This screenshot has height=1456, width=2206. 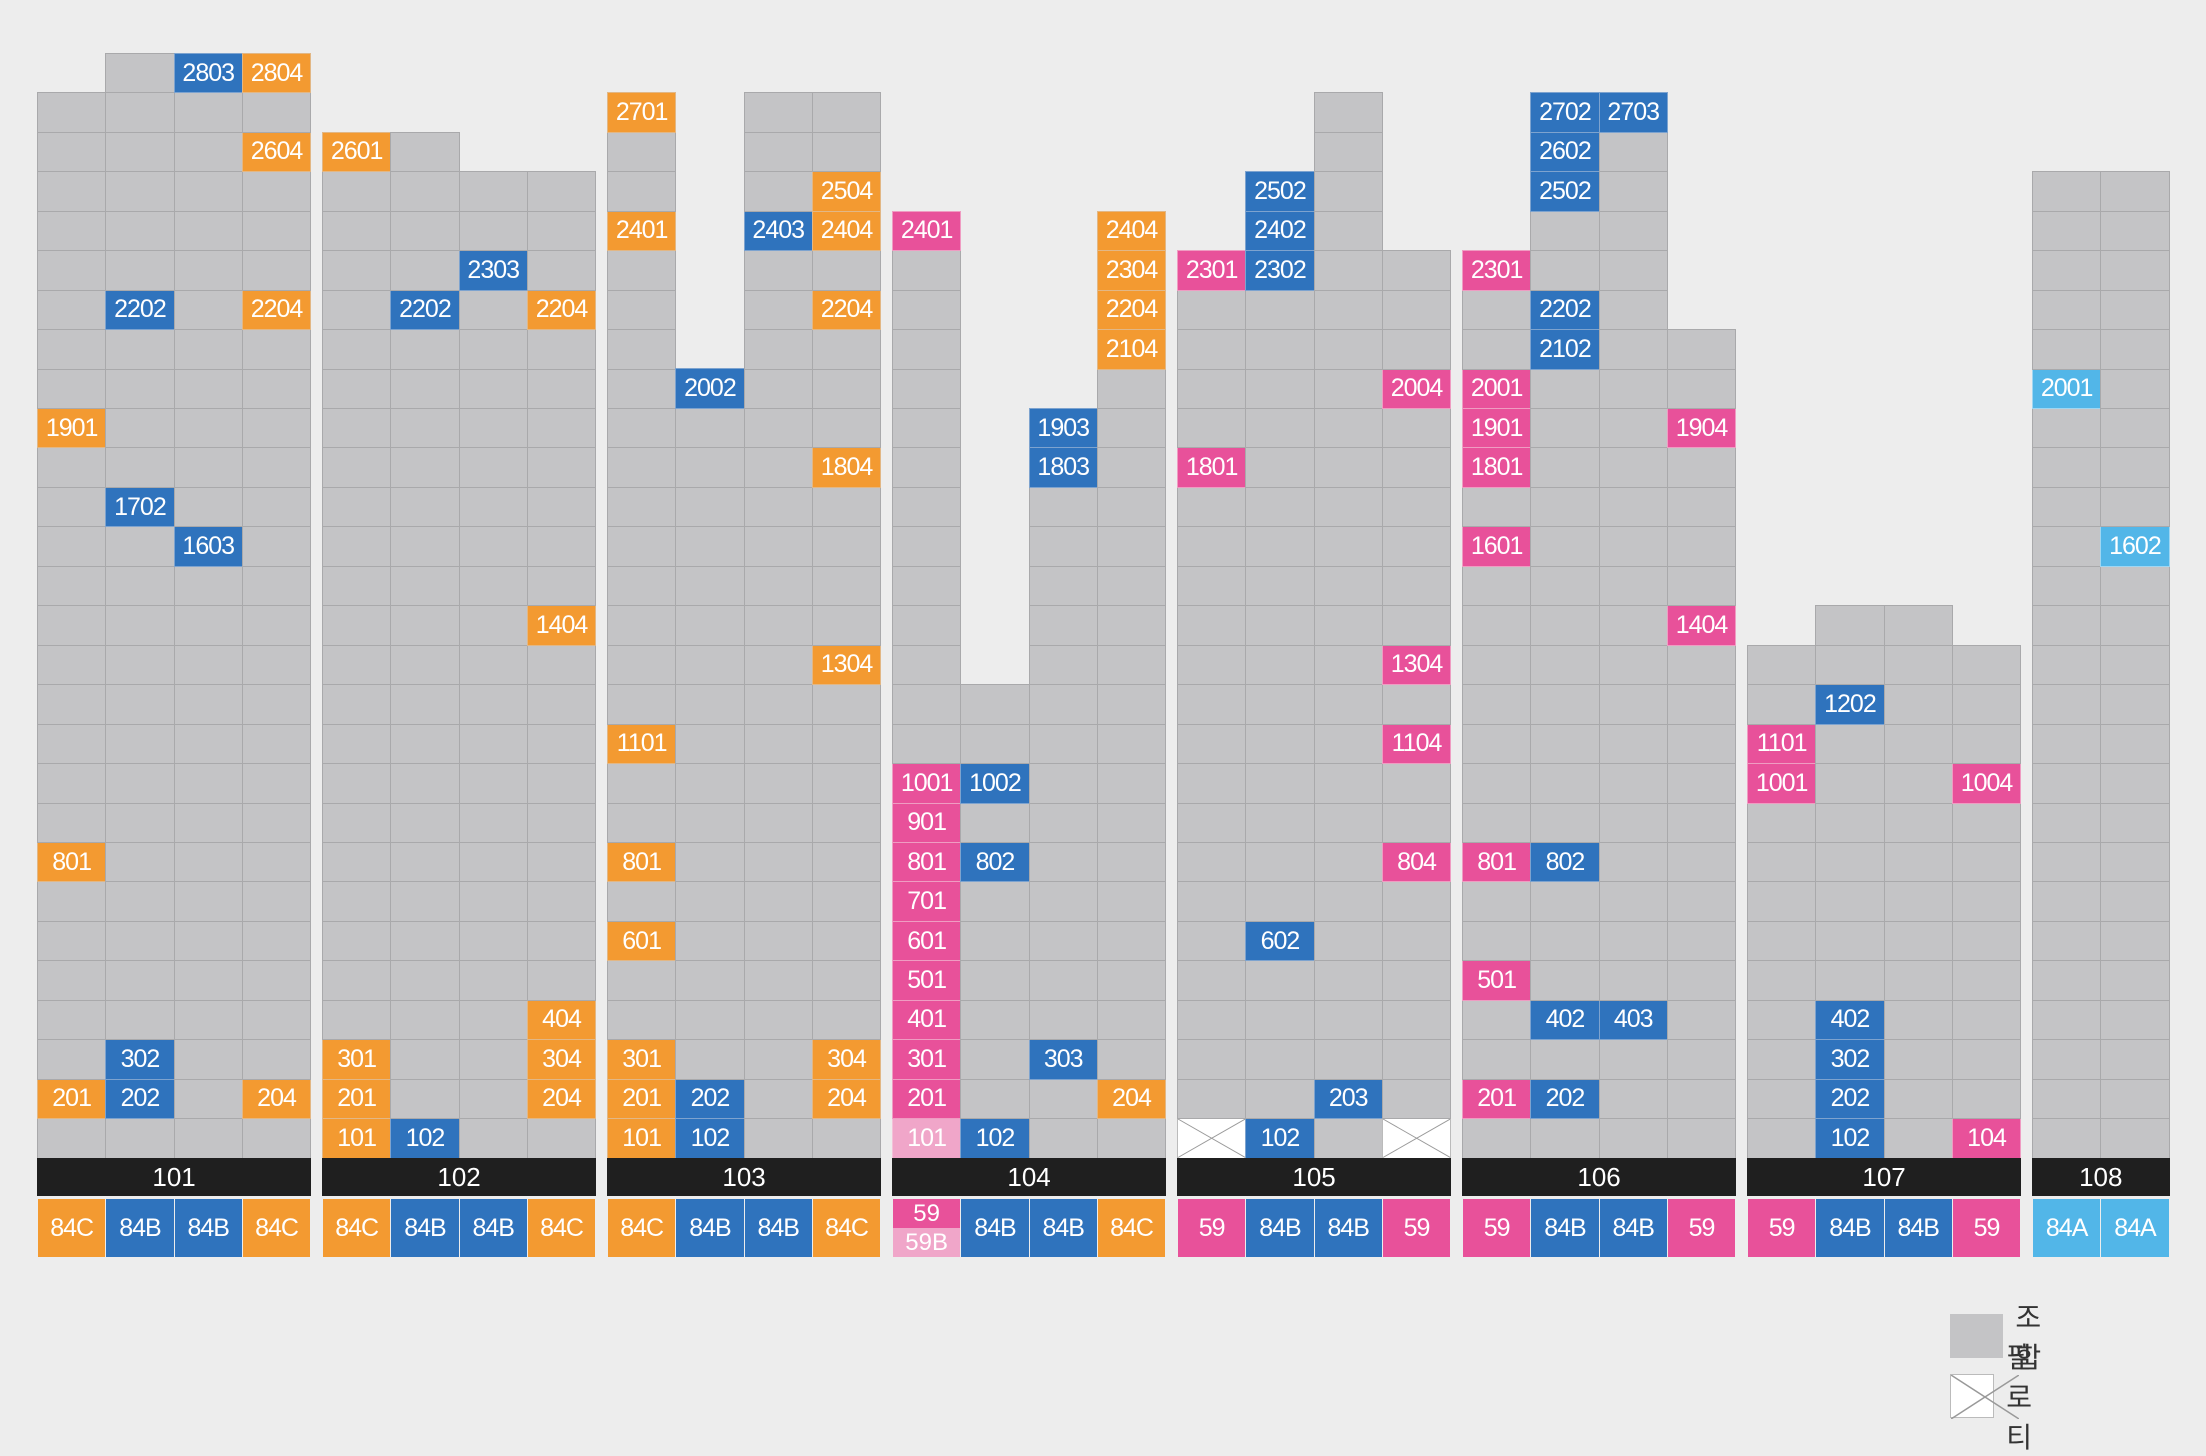 I want to click on building-label-104: 104, so click(x=1029, y=1177).